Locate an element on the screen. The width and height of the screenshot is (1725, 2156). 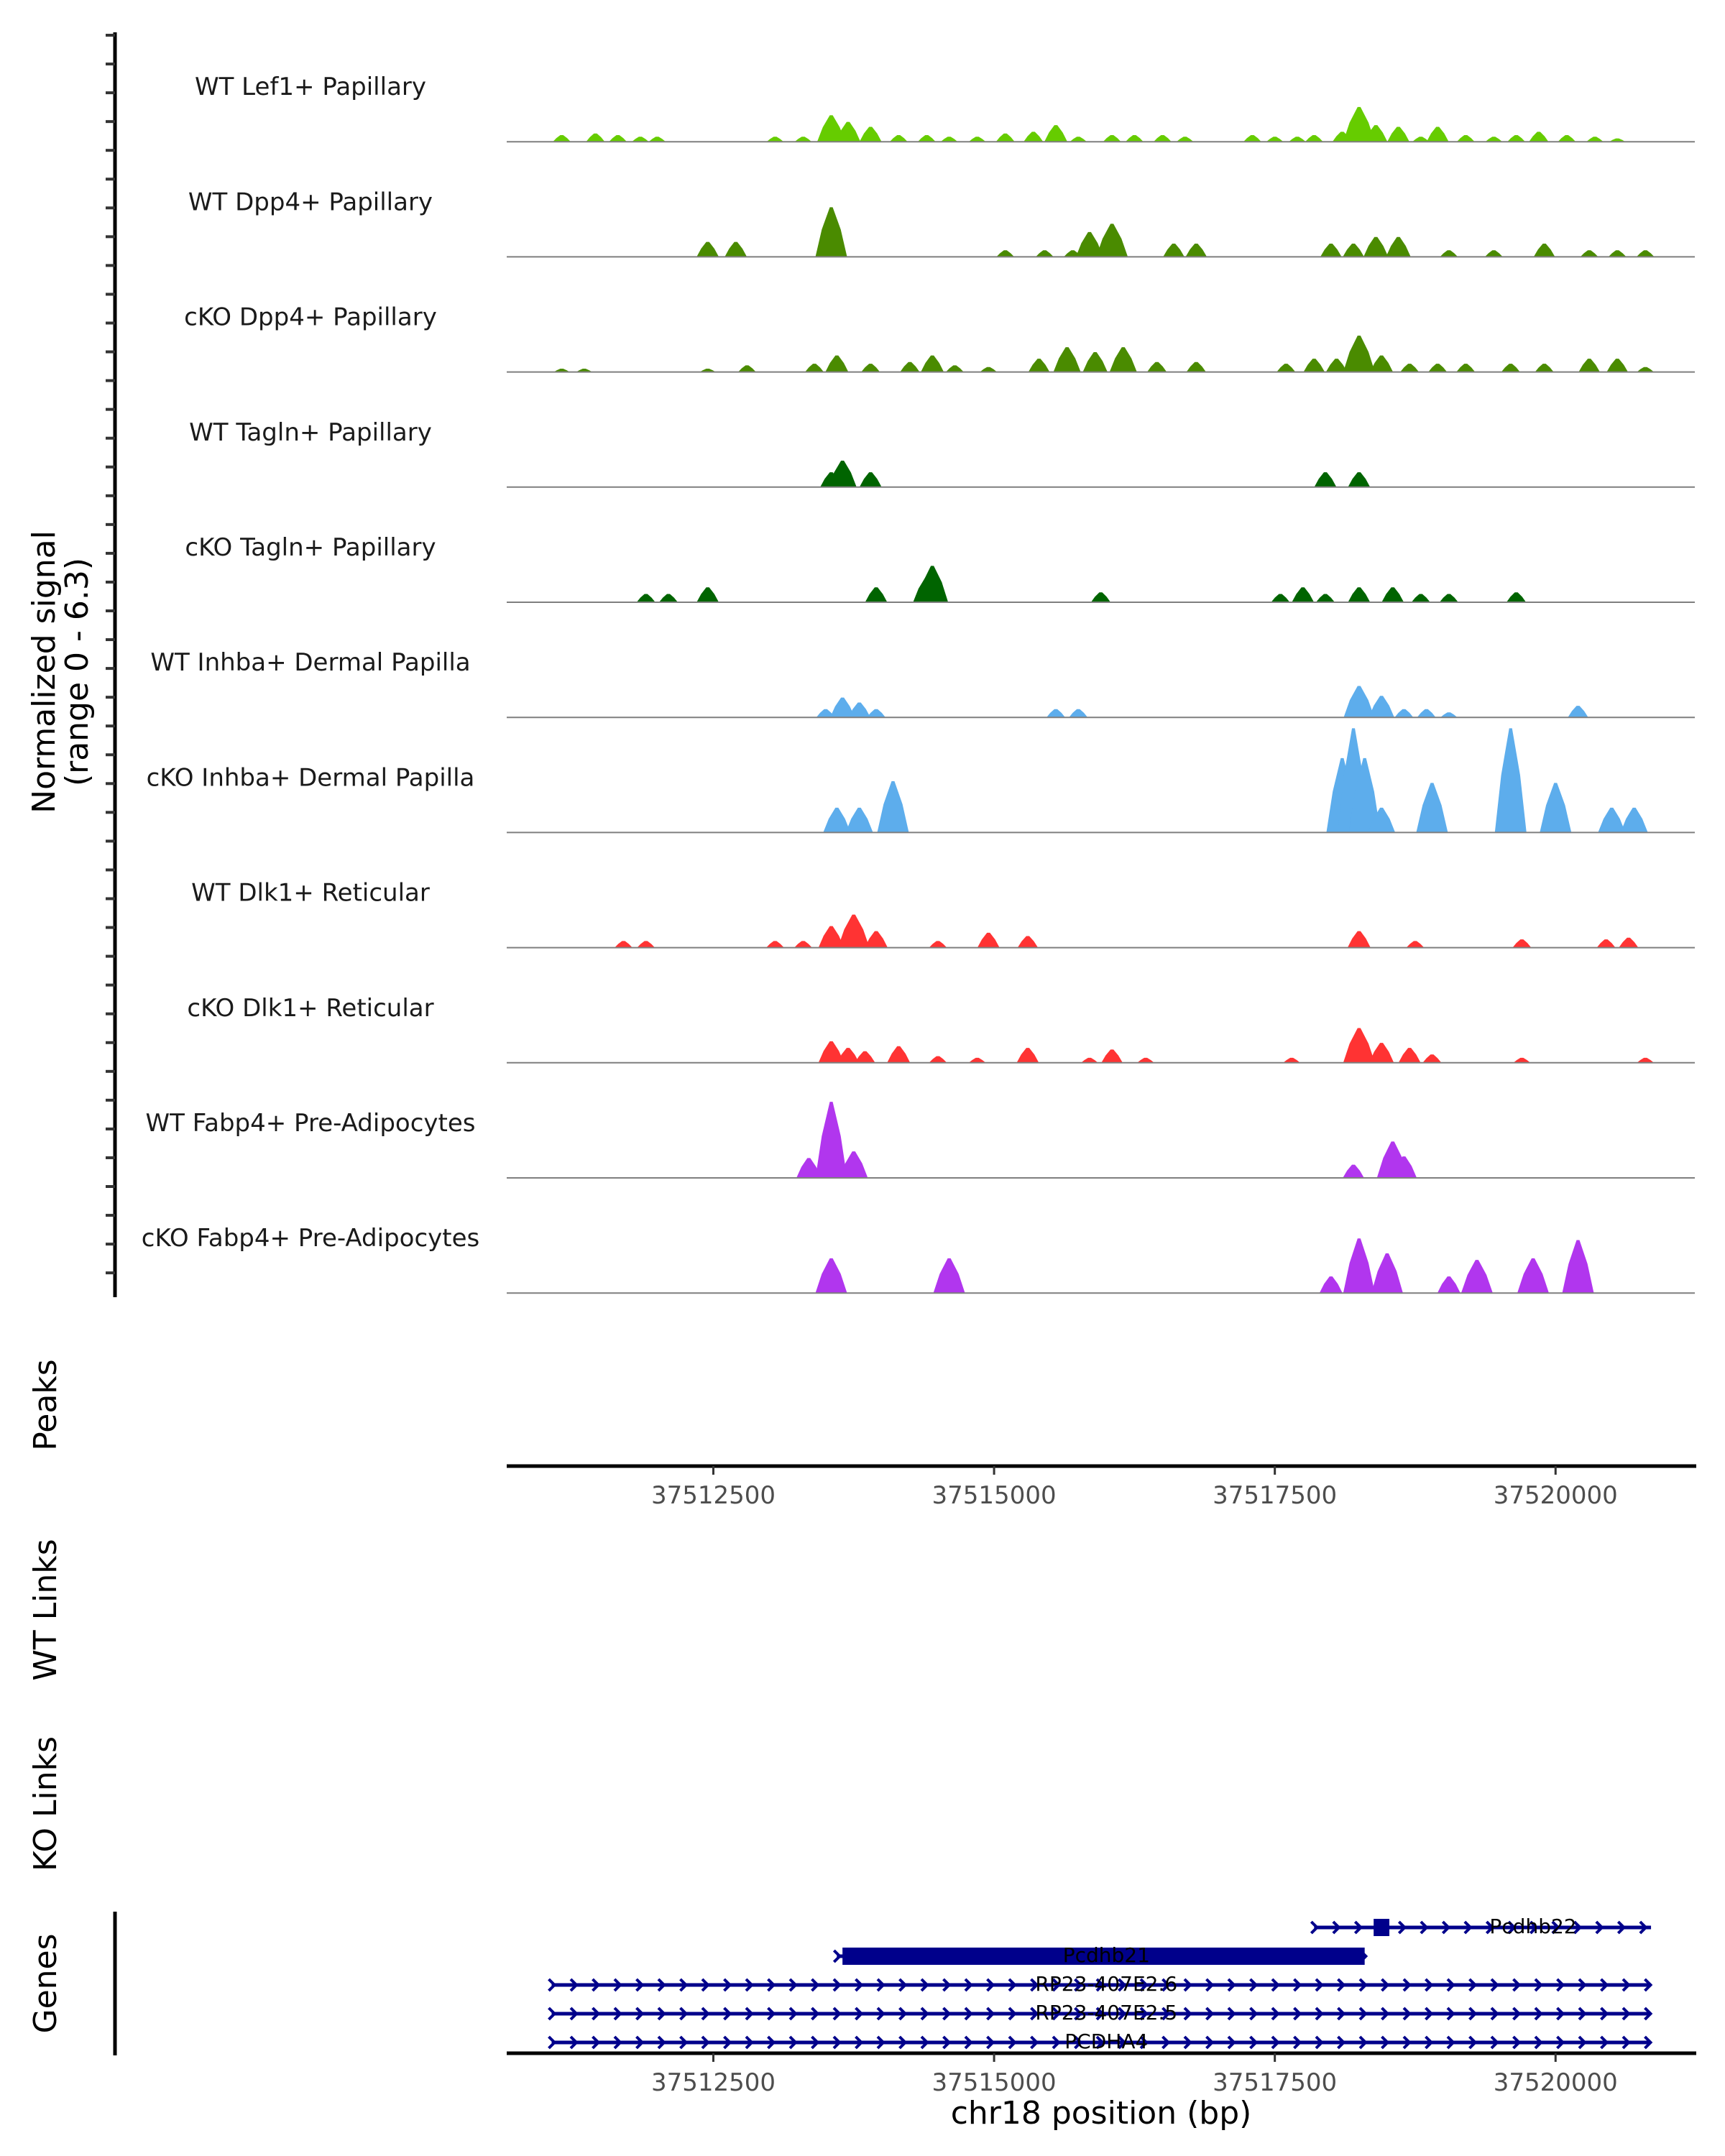
x-tick-label: 37520000 is located at coordinates (1556, 1495).